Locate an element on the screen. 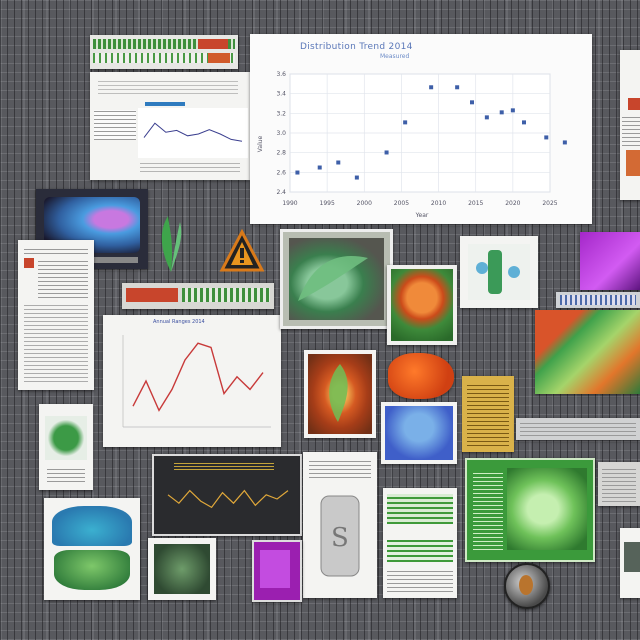 This screenshot has width=640, height=640. dark-green-painting is located at coordinates (182, 569).